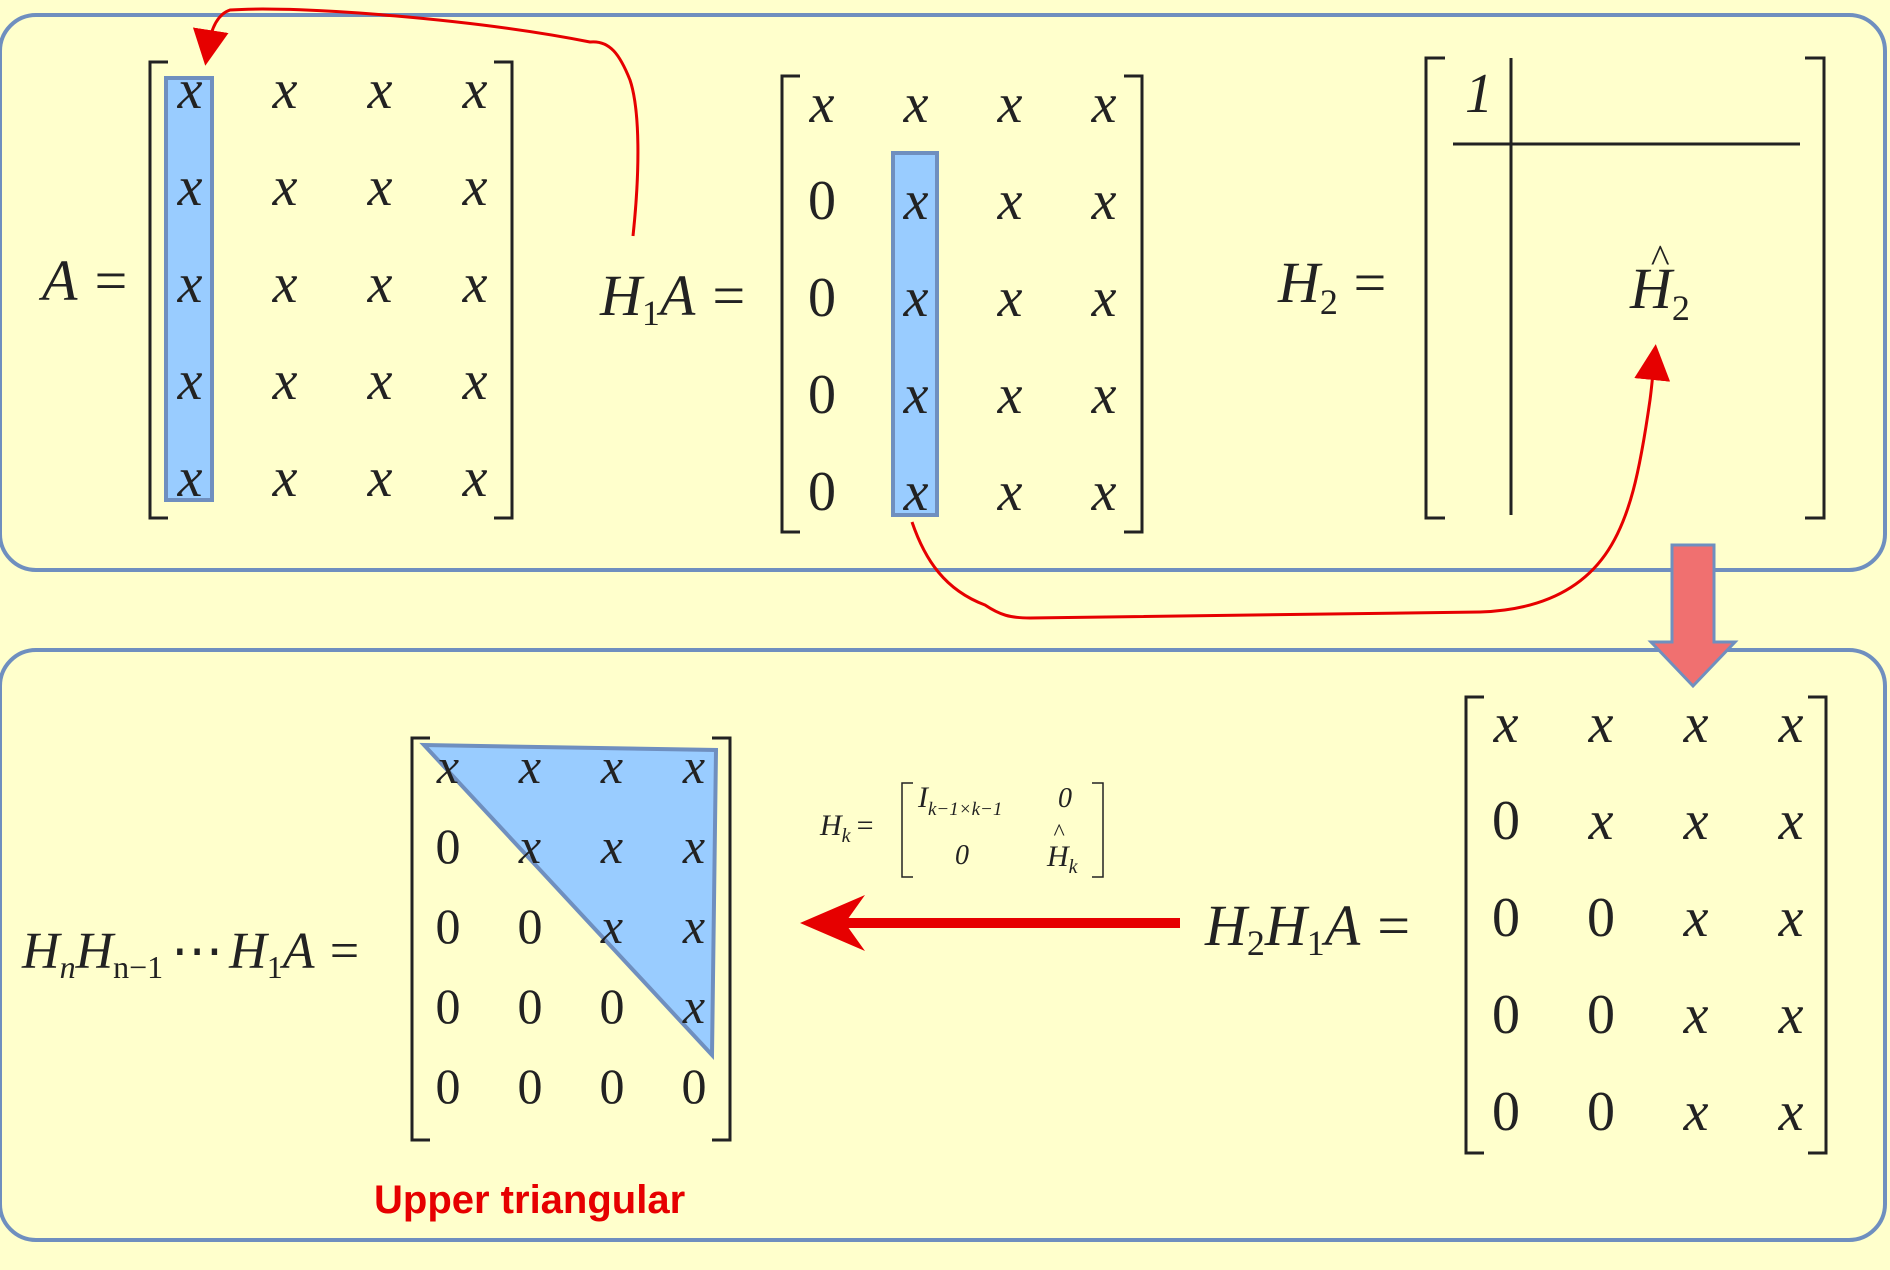 This screenshot has height=1270, width=1890. I want to click on bracket-left-H2H1A, so click(1474, 925).